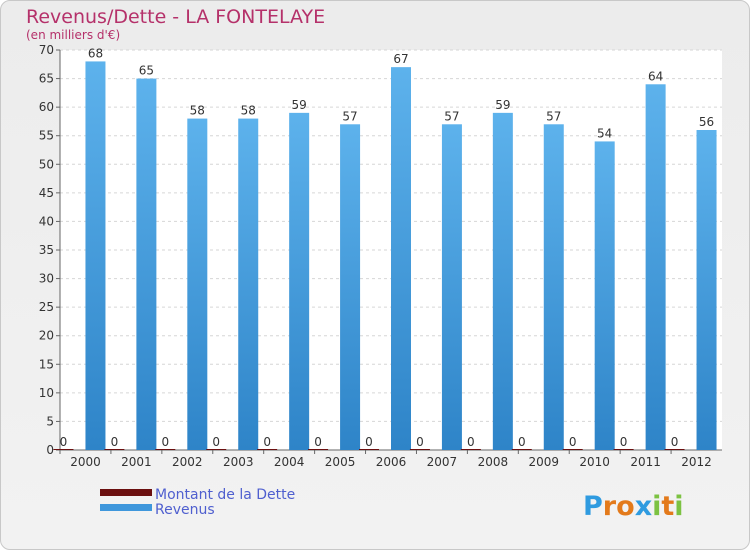  I want to click on y-tick-label: 65, so click(46, 79).